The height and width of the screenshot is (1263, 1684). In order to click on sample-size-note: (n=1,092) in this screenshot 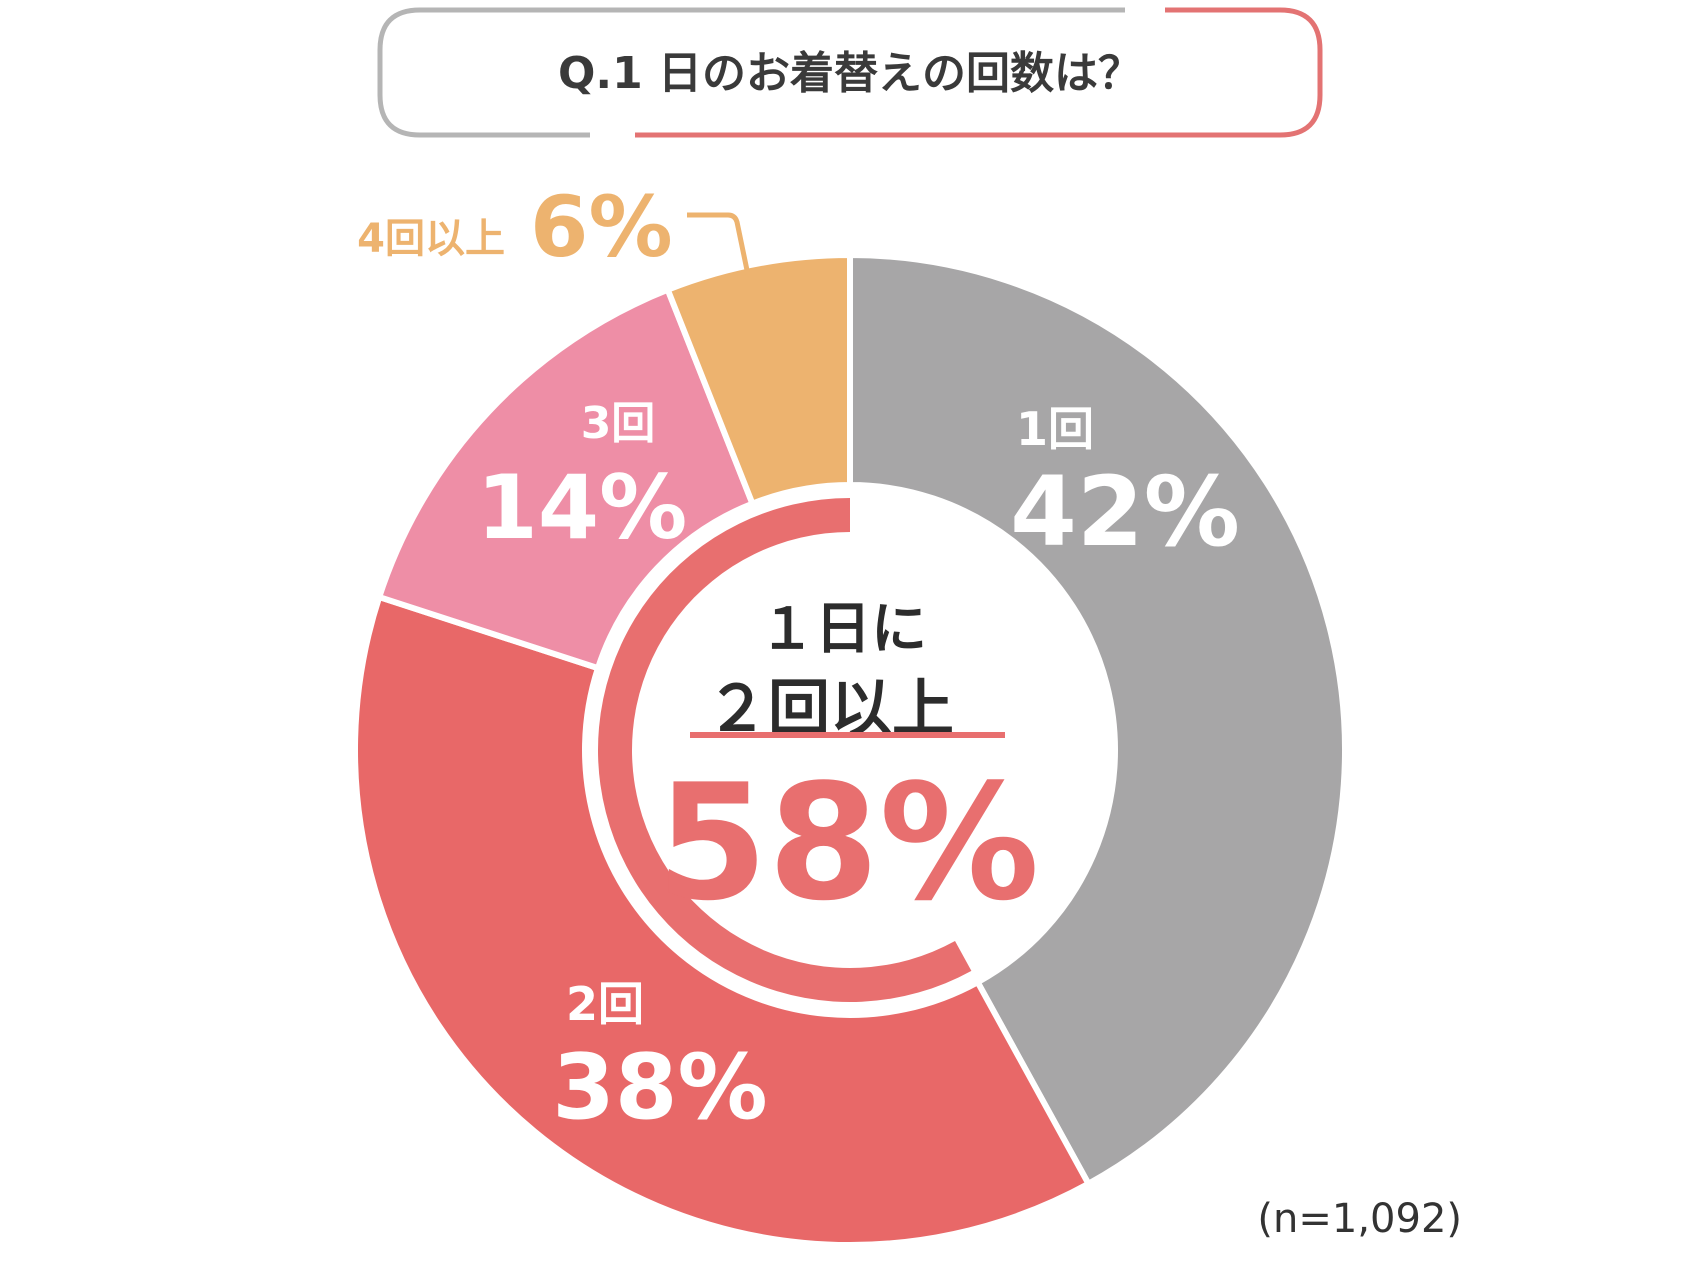, I will do `click(1359, 1219)`.